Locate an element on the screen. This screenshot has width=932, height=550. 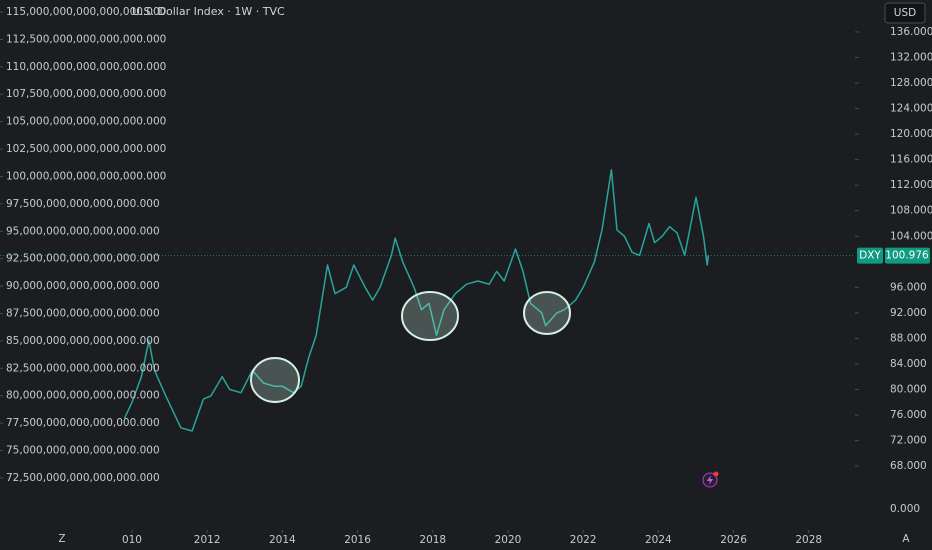
y2-tick-label: 95,000,000,000,000,000.000 is located at coordinates (83, 231).